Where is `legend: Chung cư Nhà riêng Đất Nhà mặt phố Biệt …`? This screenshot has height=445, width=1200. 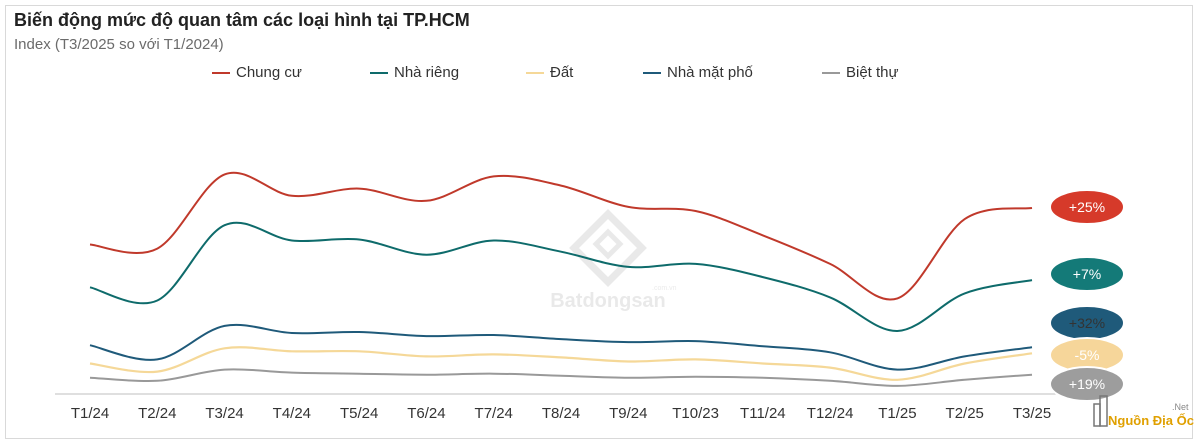 legend: Chung cư Nhà riêng Đất Nhà mặt phố Biệt … is located at coordinates (600, 75).